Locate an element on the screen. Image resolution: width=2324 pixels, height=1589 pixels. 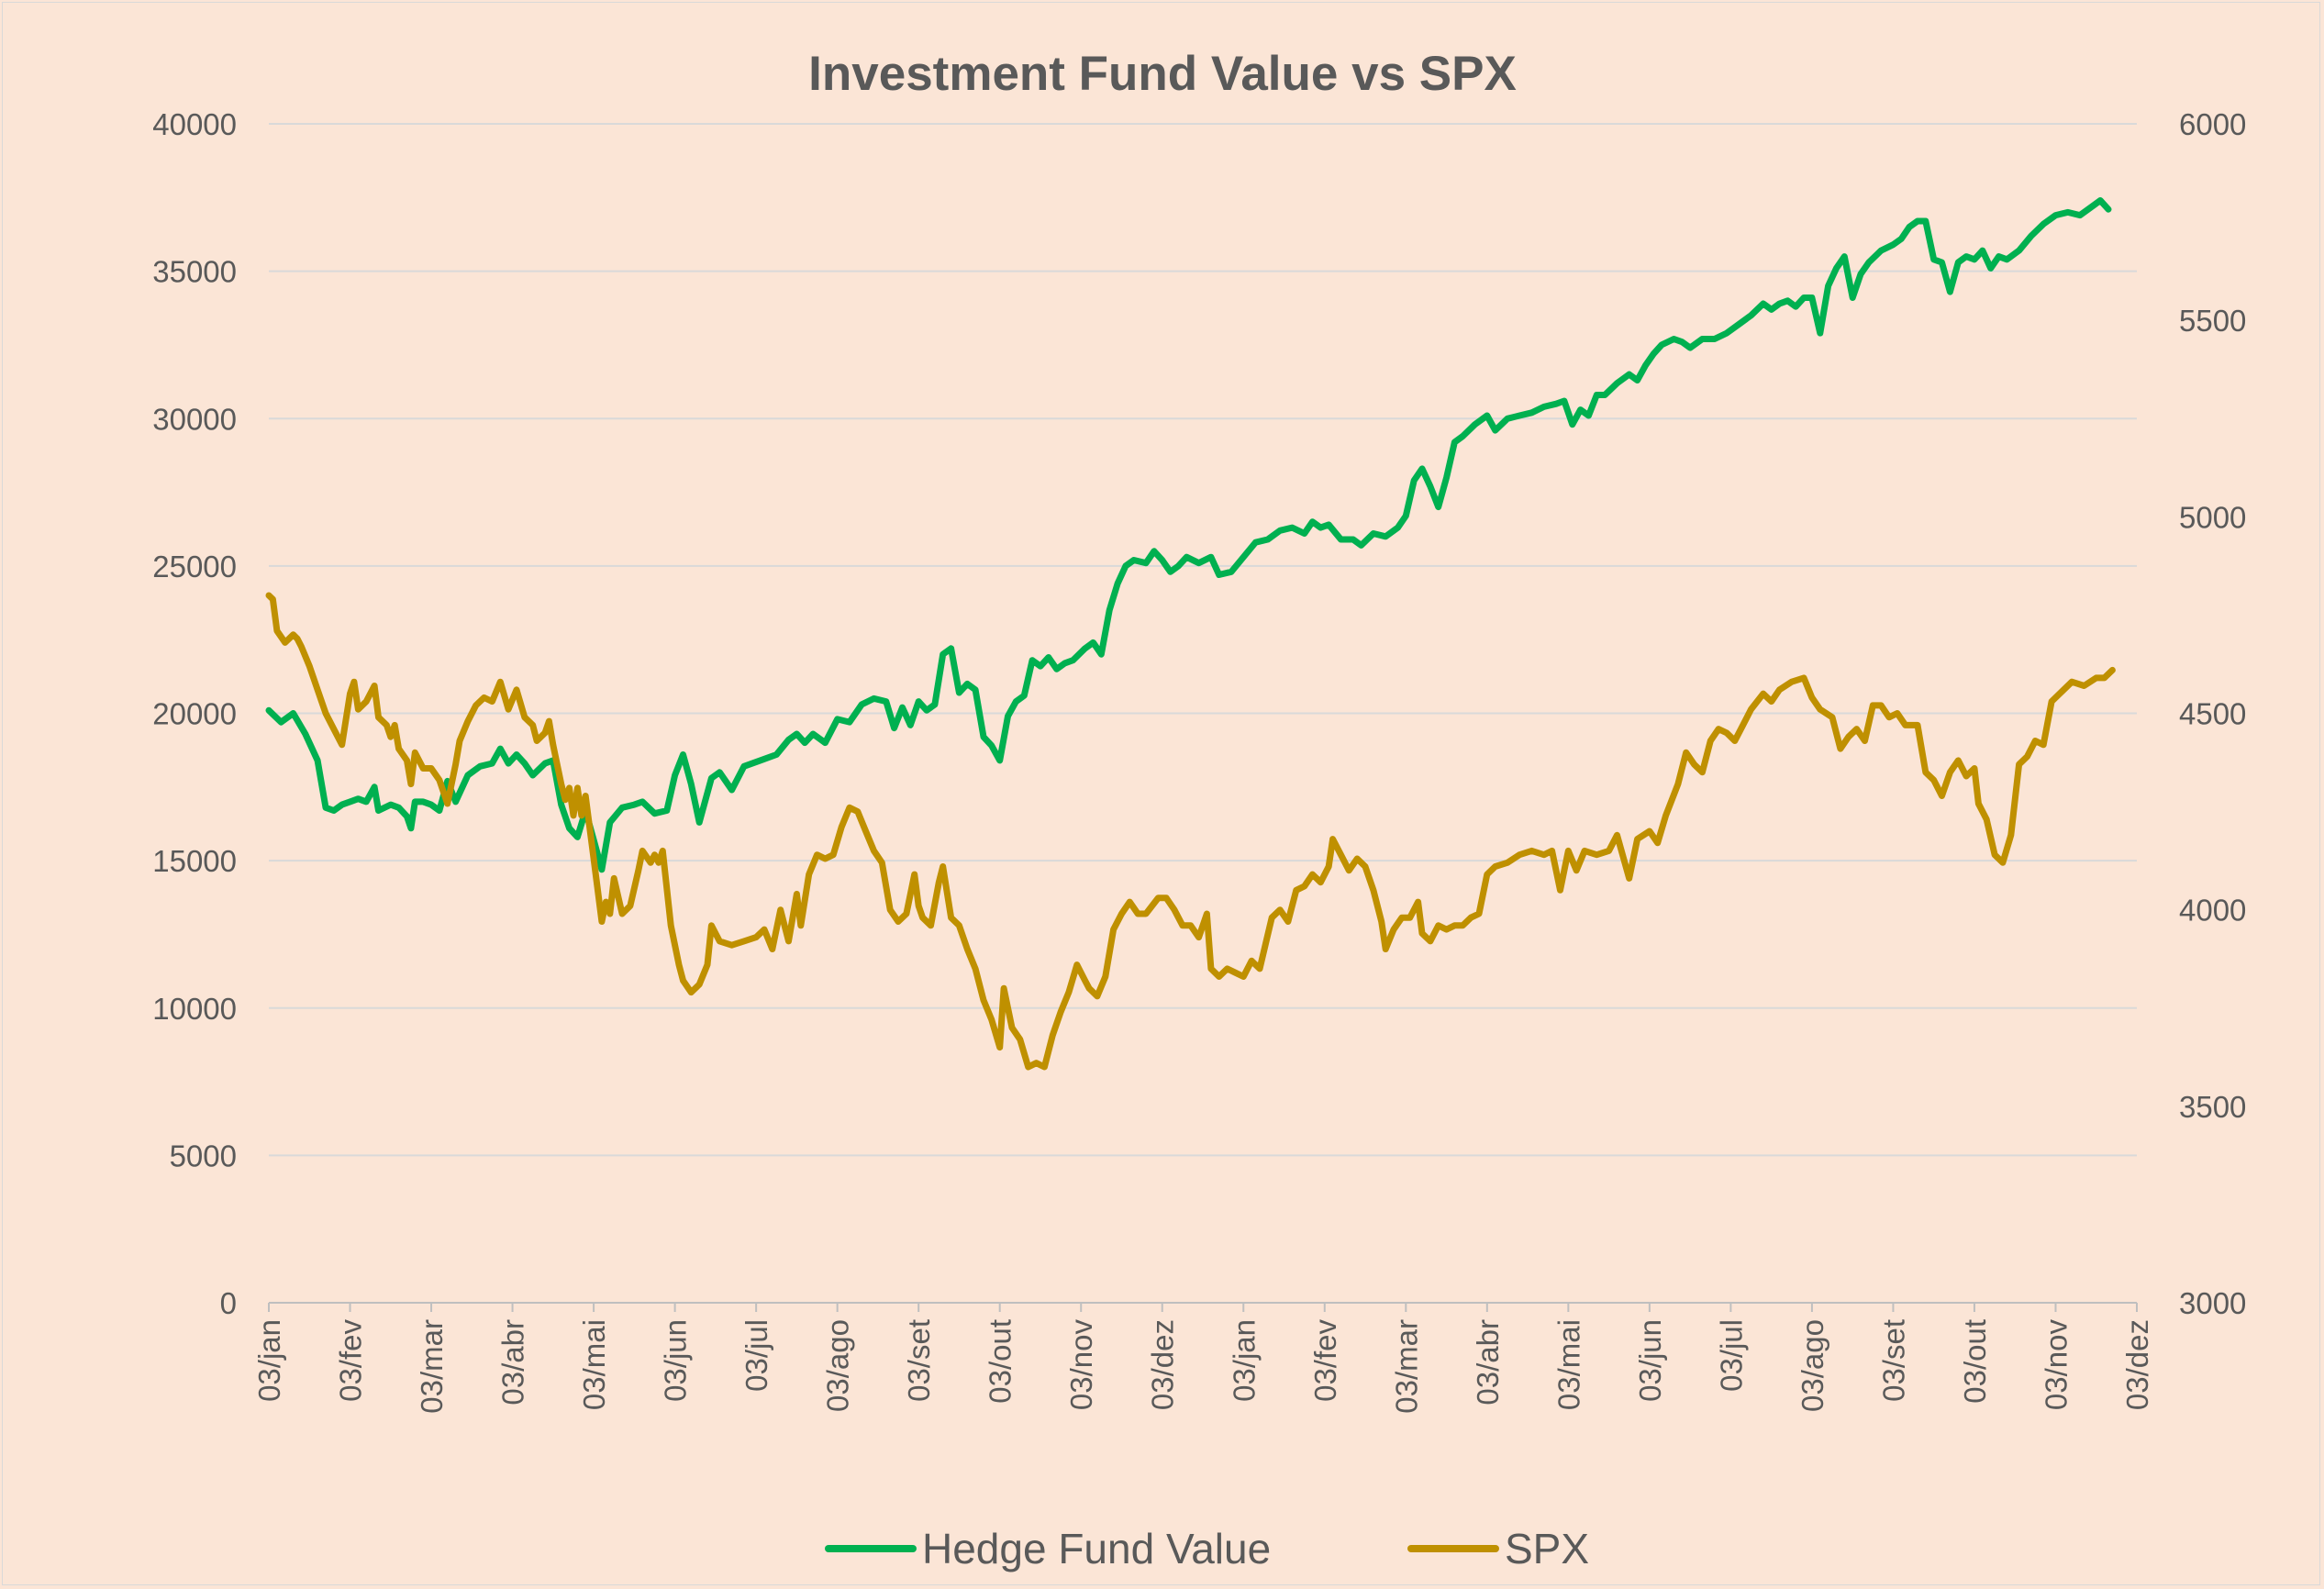
right-y-tick-label: 3000 is located at coordinates (2213, 1303).